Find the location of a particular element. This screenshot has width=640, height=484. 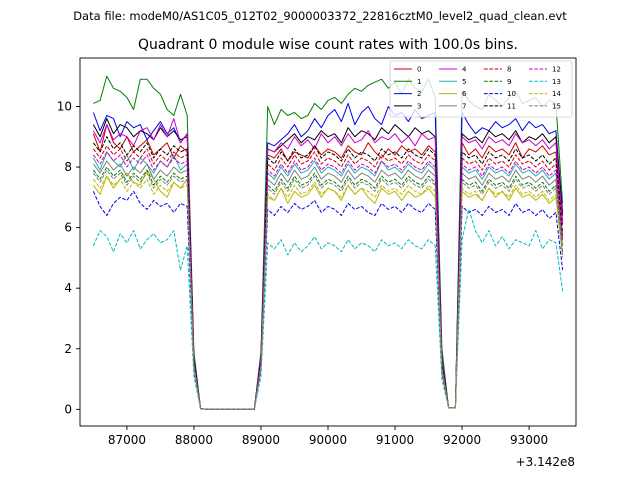

y-tick-label: 10 is located at coordinates (64, 106).